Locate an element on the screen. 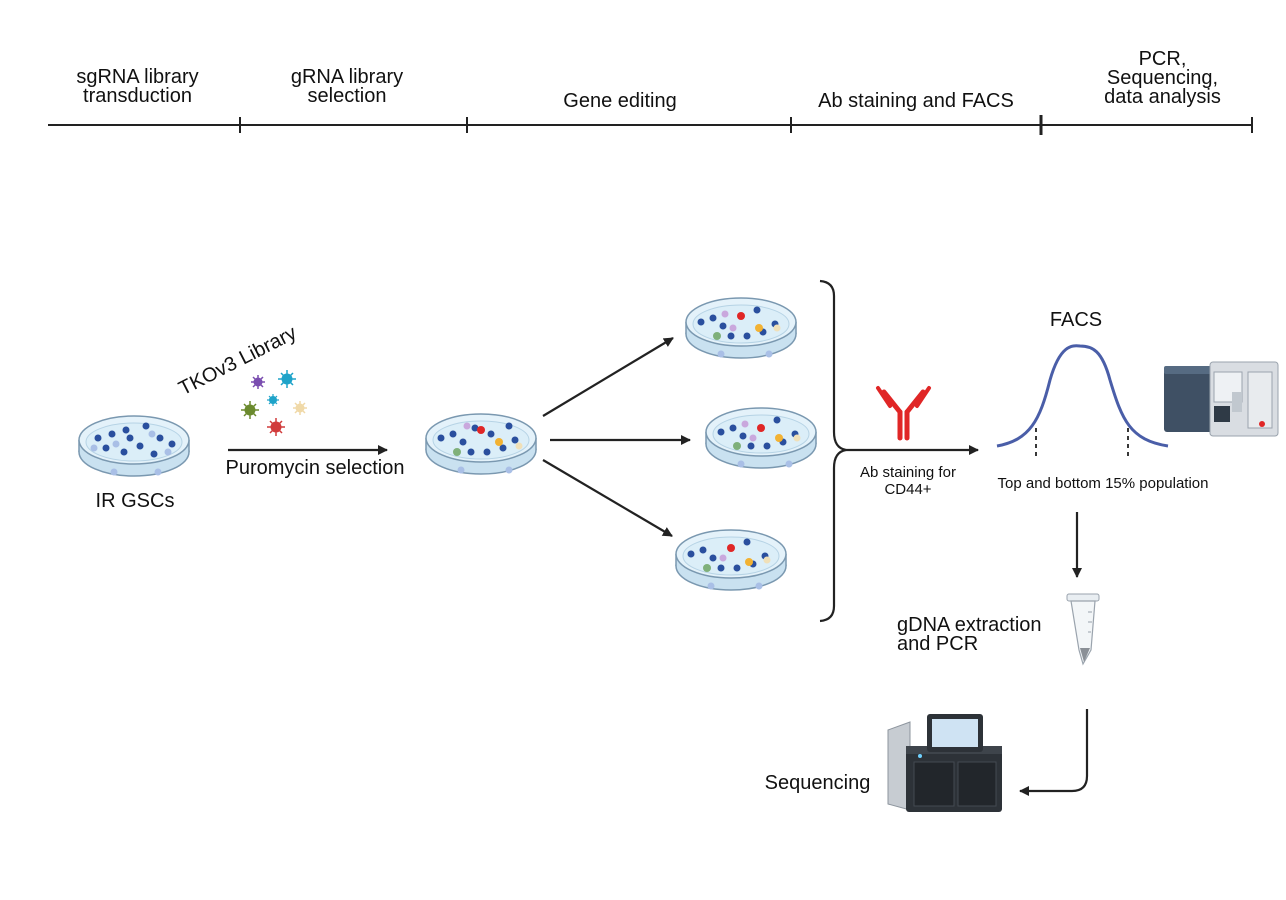  timeline-axis is located at coordinates (650, 125).